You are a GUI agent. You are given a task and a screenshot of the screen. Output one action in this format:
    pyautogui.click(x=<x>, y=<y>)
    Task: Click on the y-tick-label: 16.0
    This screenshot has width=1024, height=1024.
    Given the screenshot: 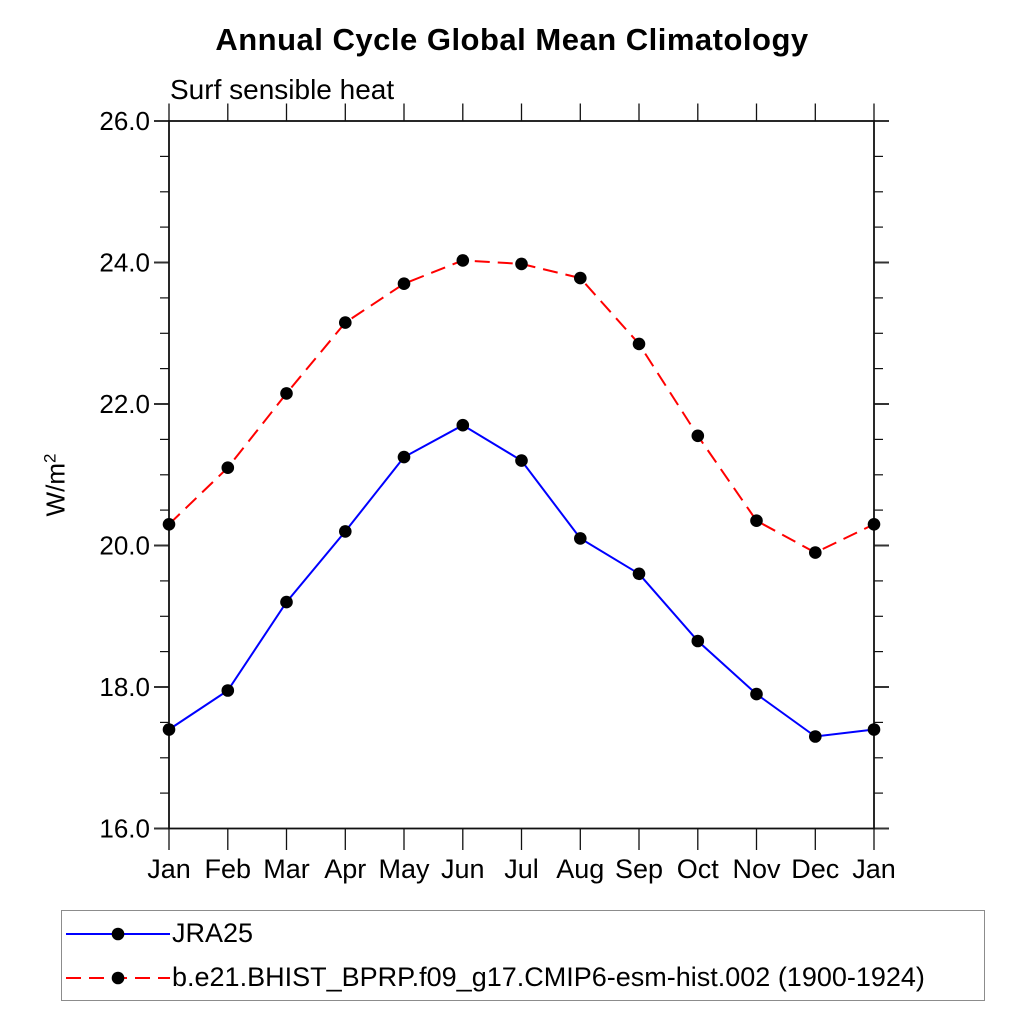 What is the action you would take?
    pyautogui.click(x=124, y=829)
    